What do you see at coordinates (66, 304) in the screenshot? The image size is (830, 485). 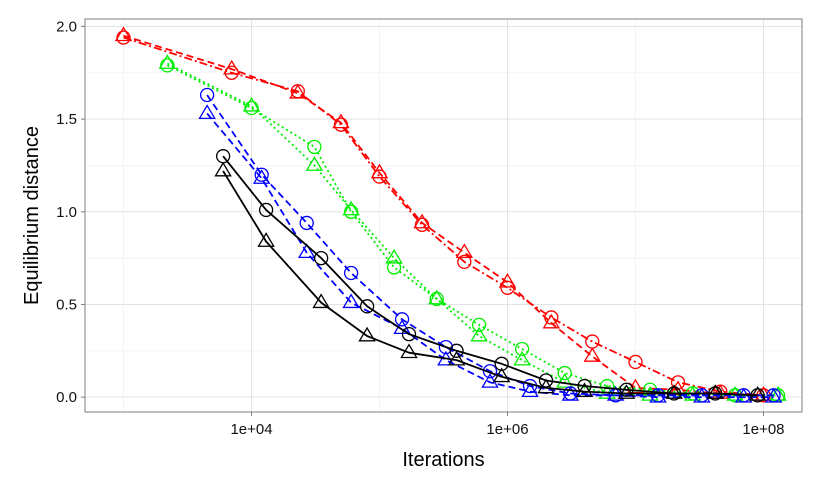 I see `y-tick-label: 0.5` at bounding box center [66, 304].